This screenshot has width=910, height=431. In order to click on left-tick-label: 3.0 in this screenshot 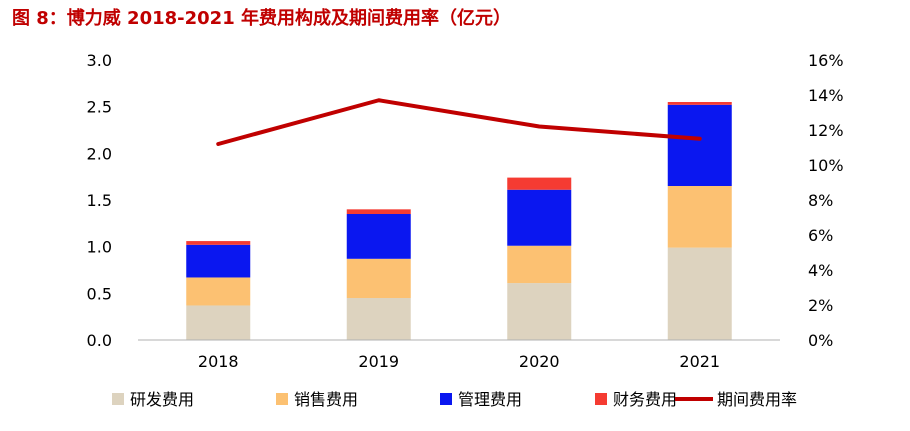, I will do `click(99, 60)`.